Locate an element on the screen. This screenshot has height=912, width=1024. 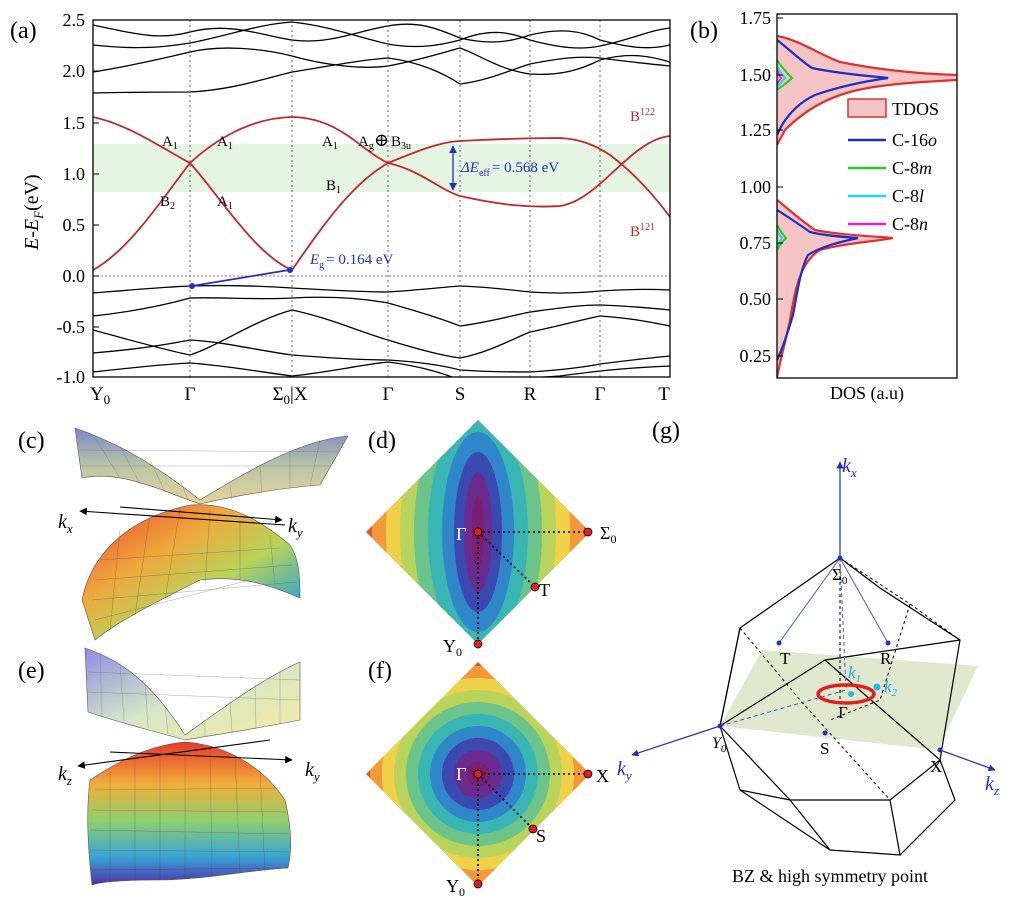
label-k1: k1 is located at coordinates (854, 674).